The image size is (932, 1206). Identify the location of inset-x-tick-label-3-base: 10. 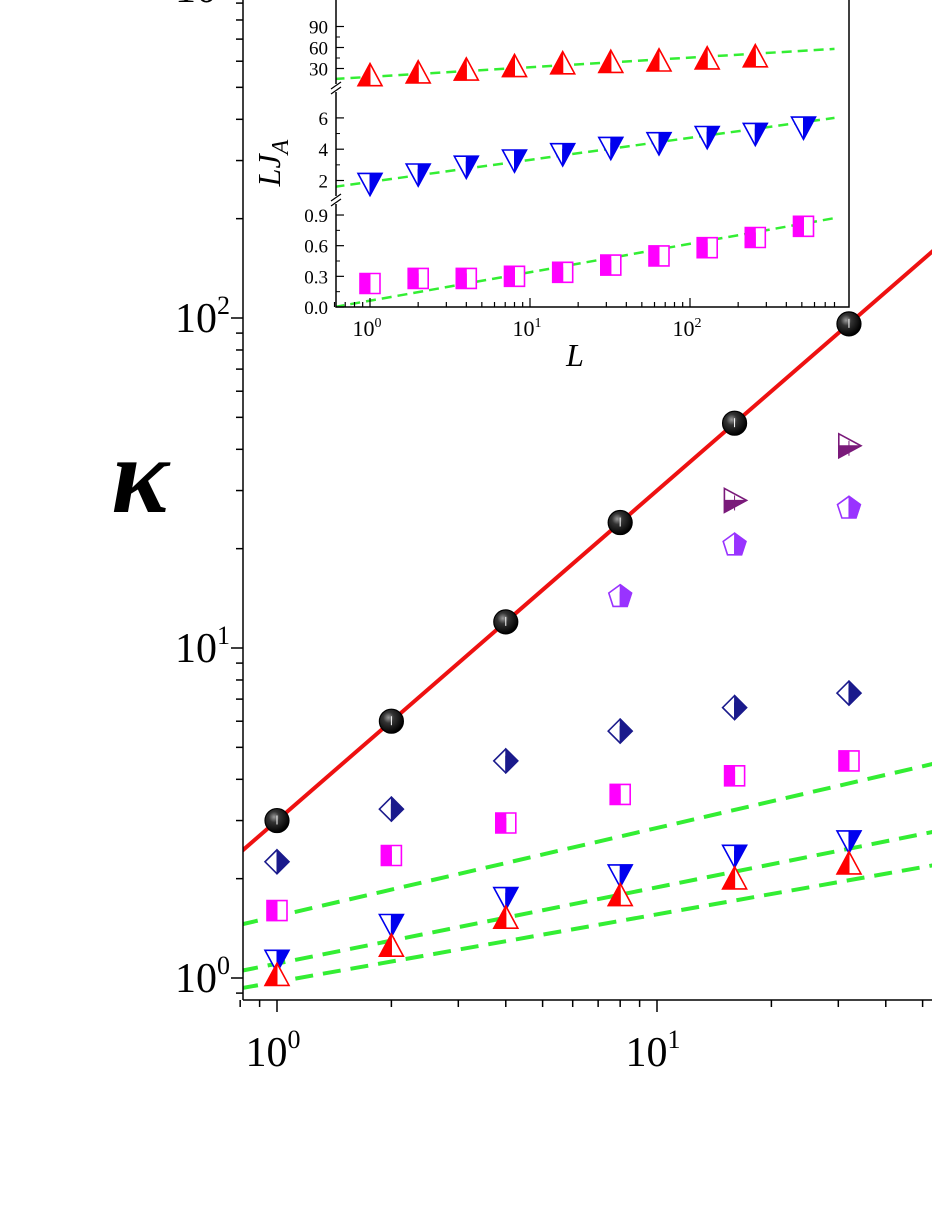
(684, 328).